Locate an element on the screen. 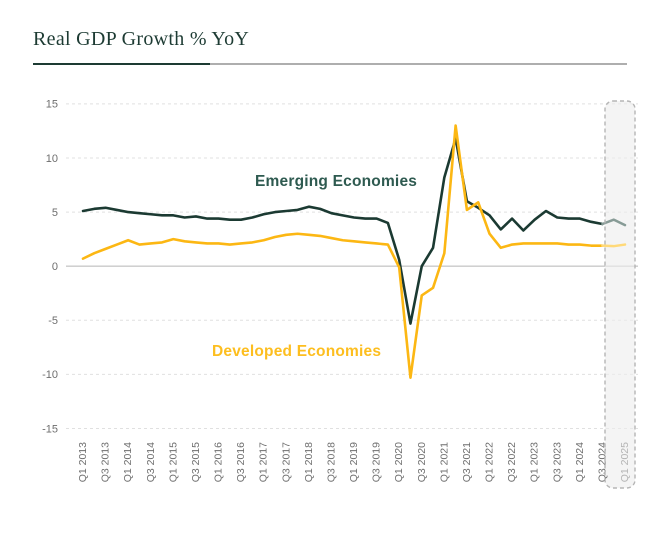 The width and height of the screenshot is (655, 535). x-tick-label: Q1 2014 is located at coordinates (128, 462).